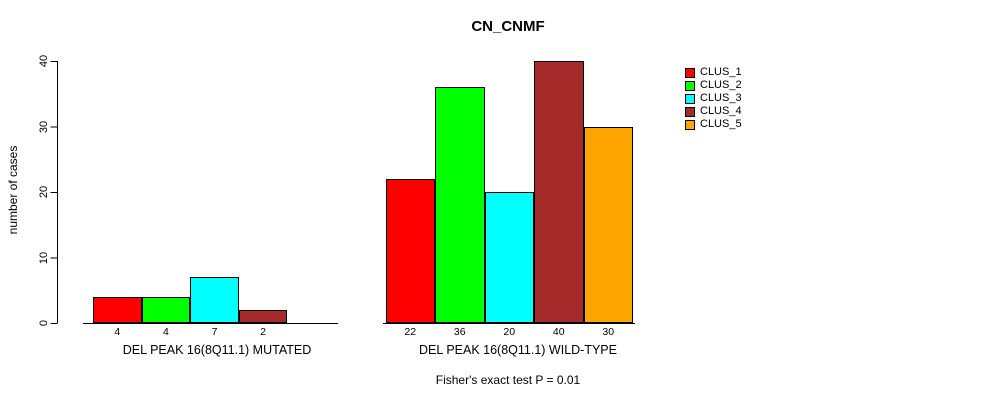  What do you see at coordinates (508, 380) in the screenshot?
I see `footer-annotation: Fisher's exact test P = 0.01` at bounding box center [508, 380].